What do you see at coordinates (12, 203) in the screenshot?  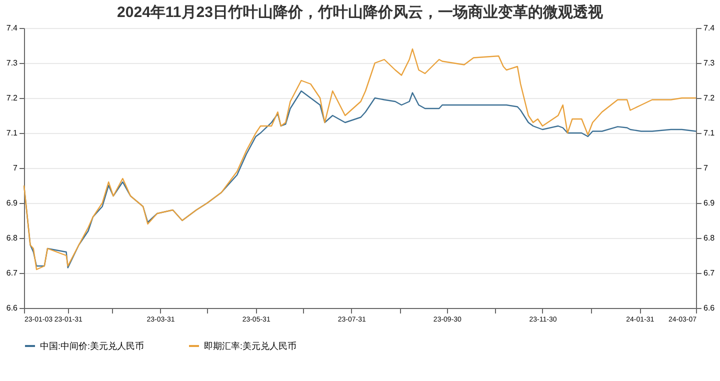 I see `y-tick-label: 6.9` at bounding box center [12, 203].